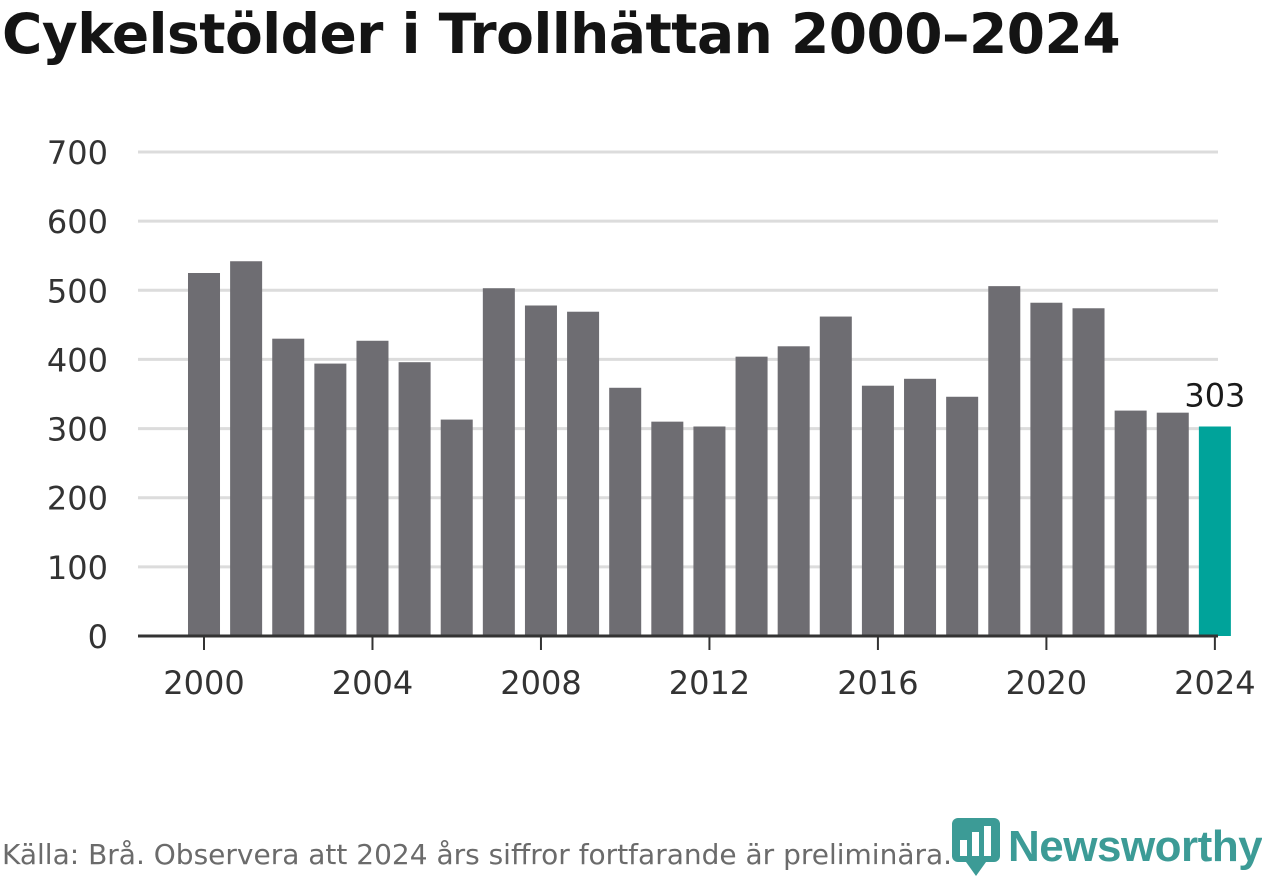 The image size is (1262, 879). I want to click on bar-2016, so click(877, 510).